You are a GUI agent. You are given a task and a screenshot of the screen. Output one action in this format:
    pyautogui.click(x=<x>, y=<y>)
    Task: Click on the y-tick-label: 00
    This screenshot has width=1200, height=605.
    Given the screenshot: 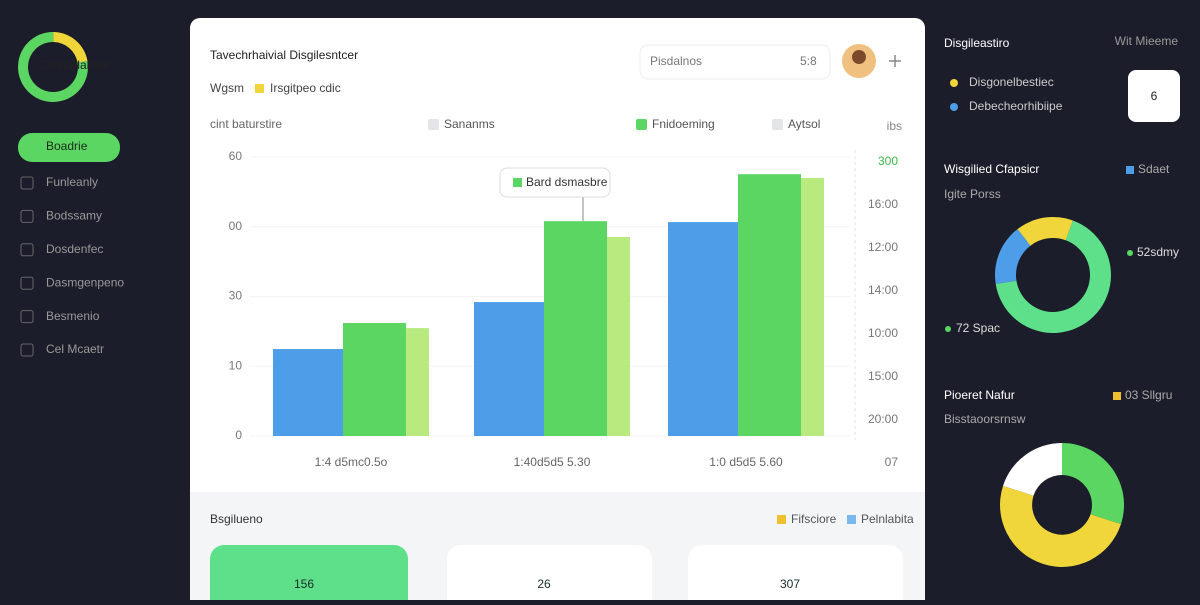 What is the action you would take?
    pyautogui.click(x=236, y=226)
    